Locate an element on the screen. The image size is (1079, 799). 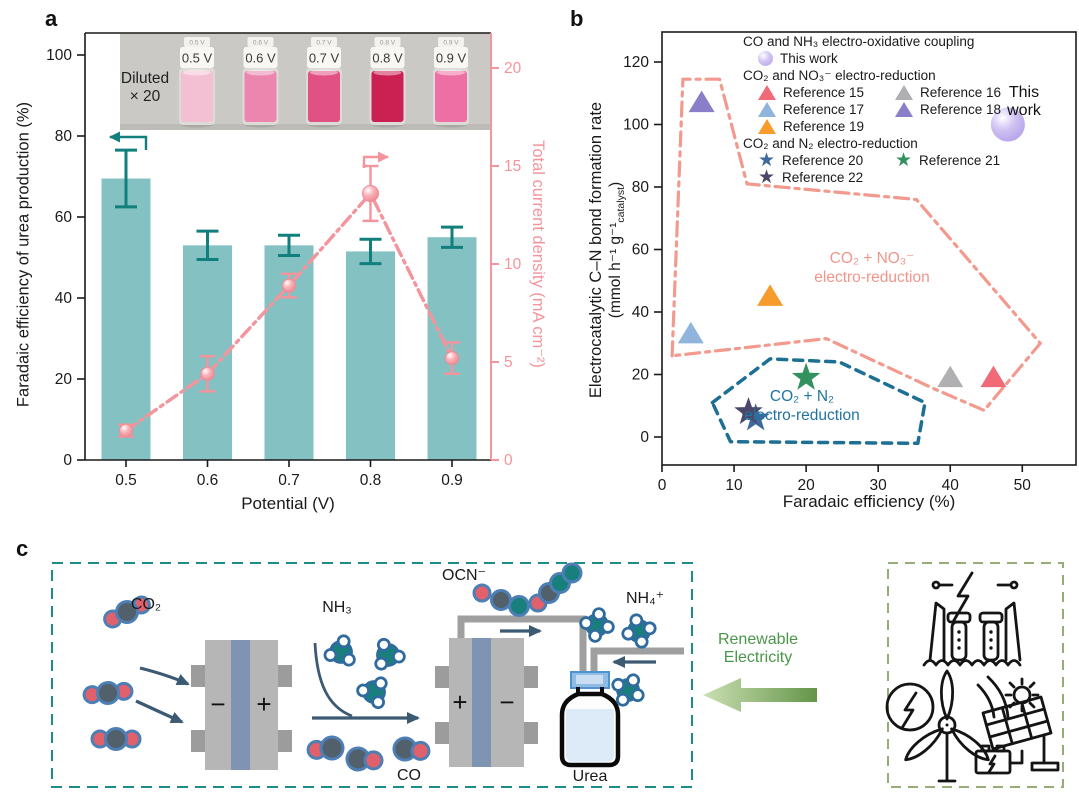
vial-0.6V: 0.6 V 0.6 V is located at coordinates (260, 82).